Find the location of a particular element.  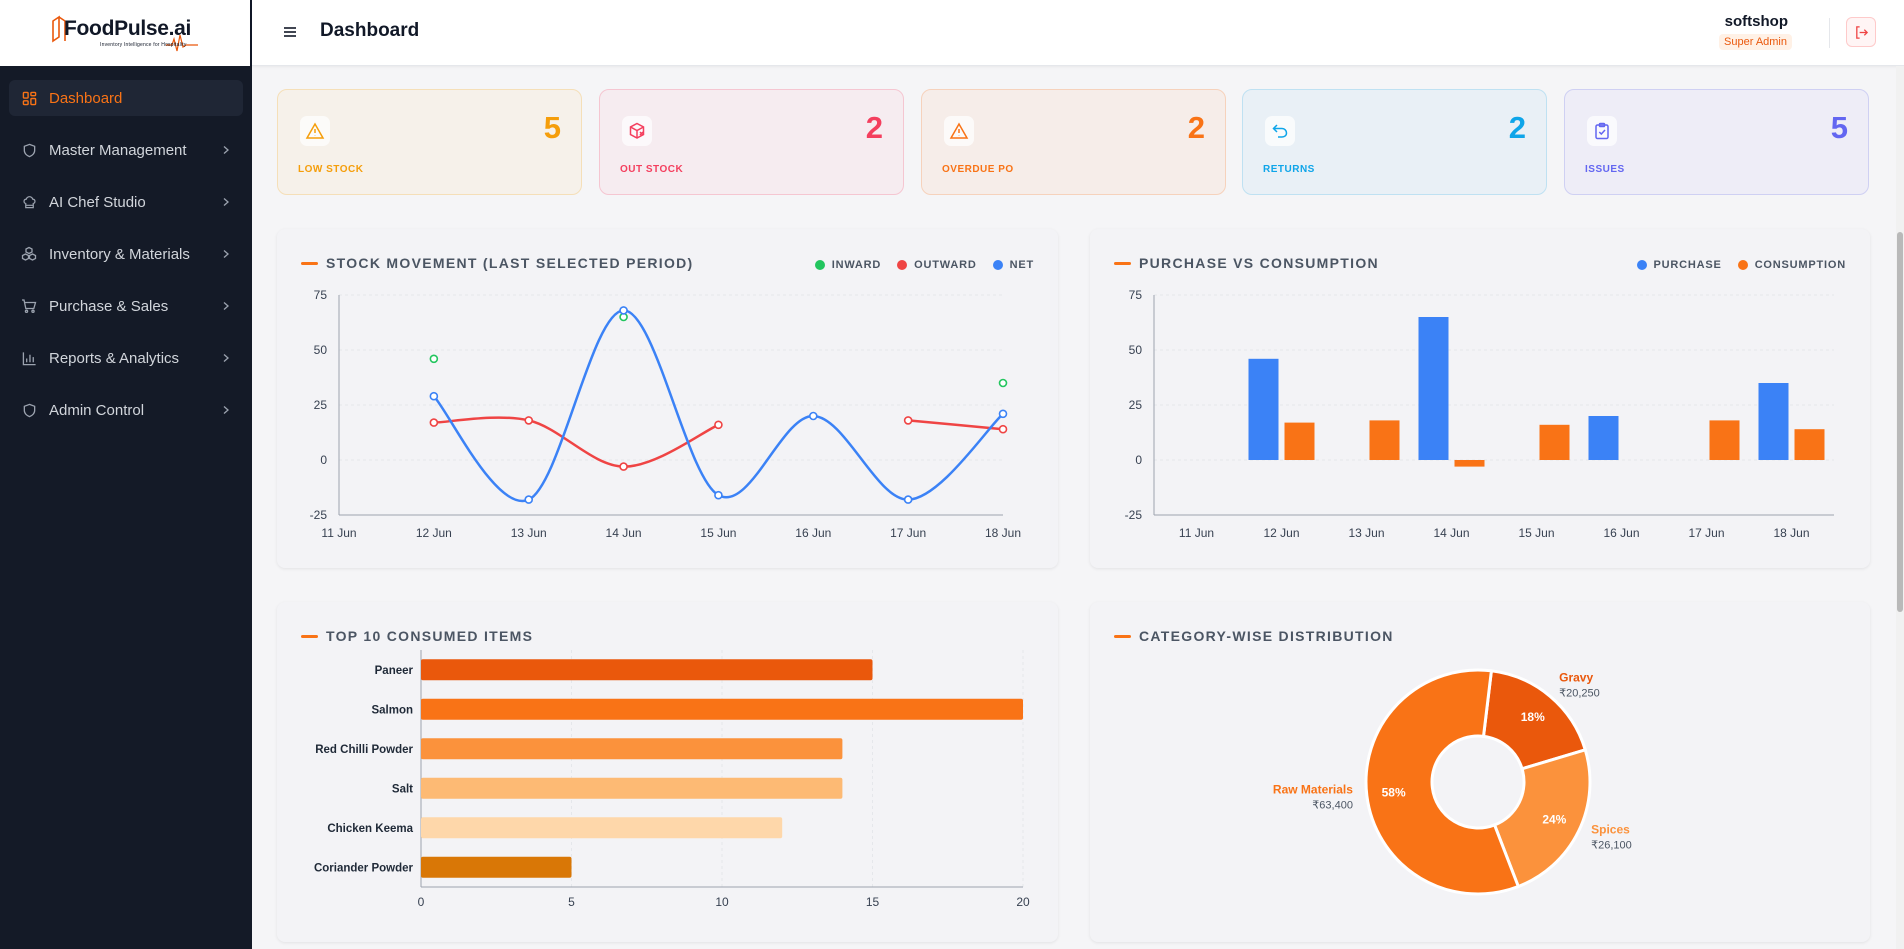

x-tick-label: 18 Jun is located at coordinates (1791, 533).